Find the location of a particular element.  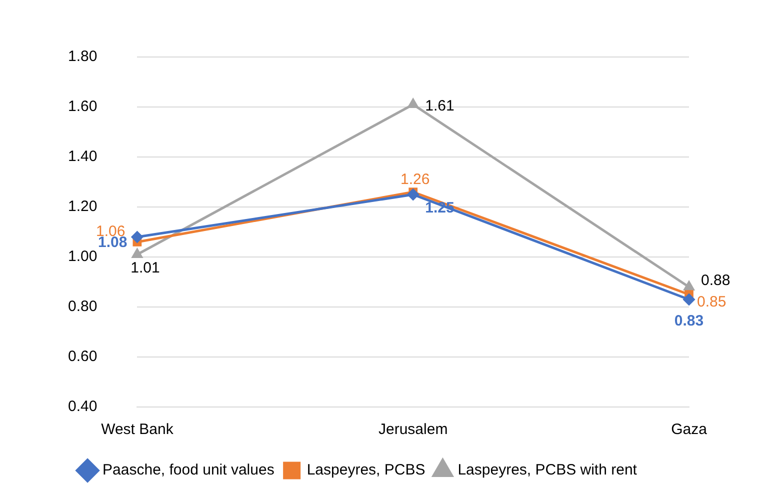

legend-label: Laspeyres, PCBS is located at coordinates (366, 470).